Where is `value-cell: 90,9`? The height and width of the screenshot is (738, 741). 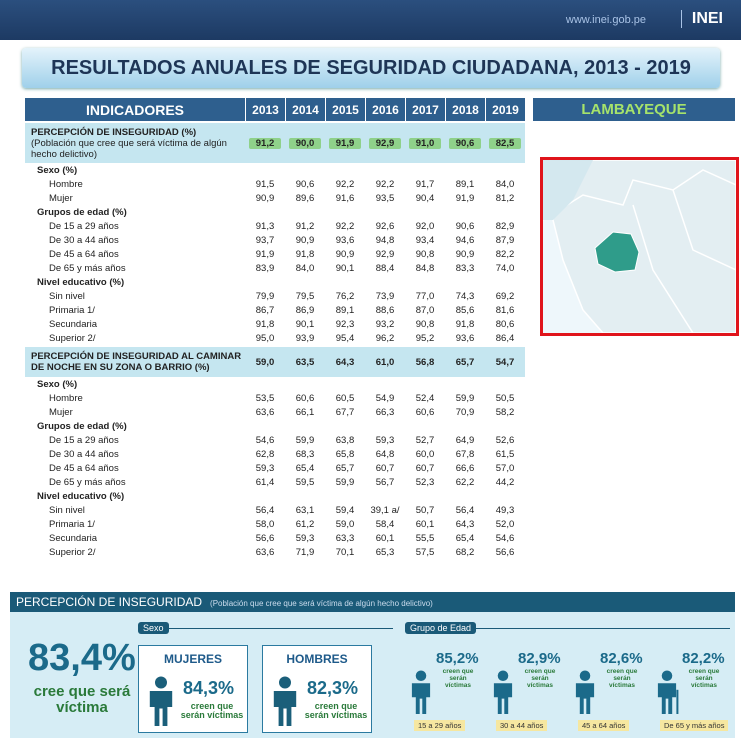
value-cell: 90,9 is located at coordinates (465, 254).